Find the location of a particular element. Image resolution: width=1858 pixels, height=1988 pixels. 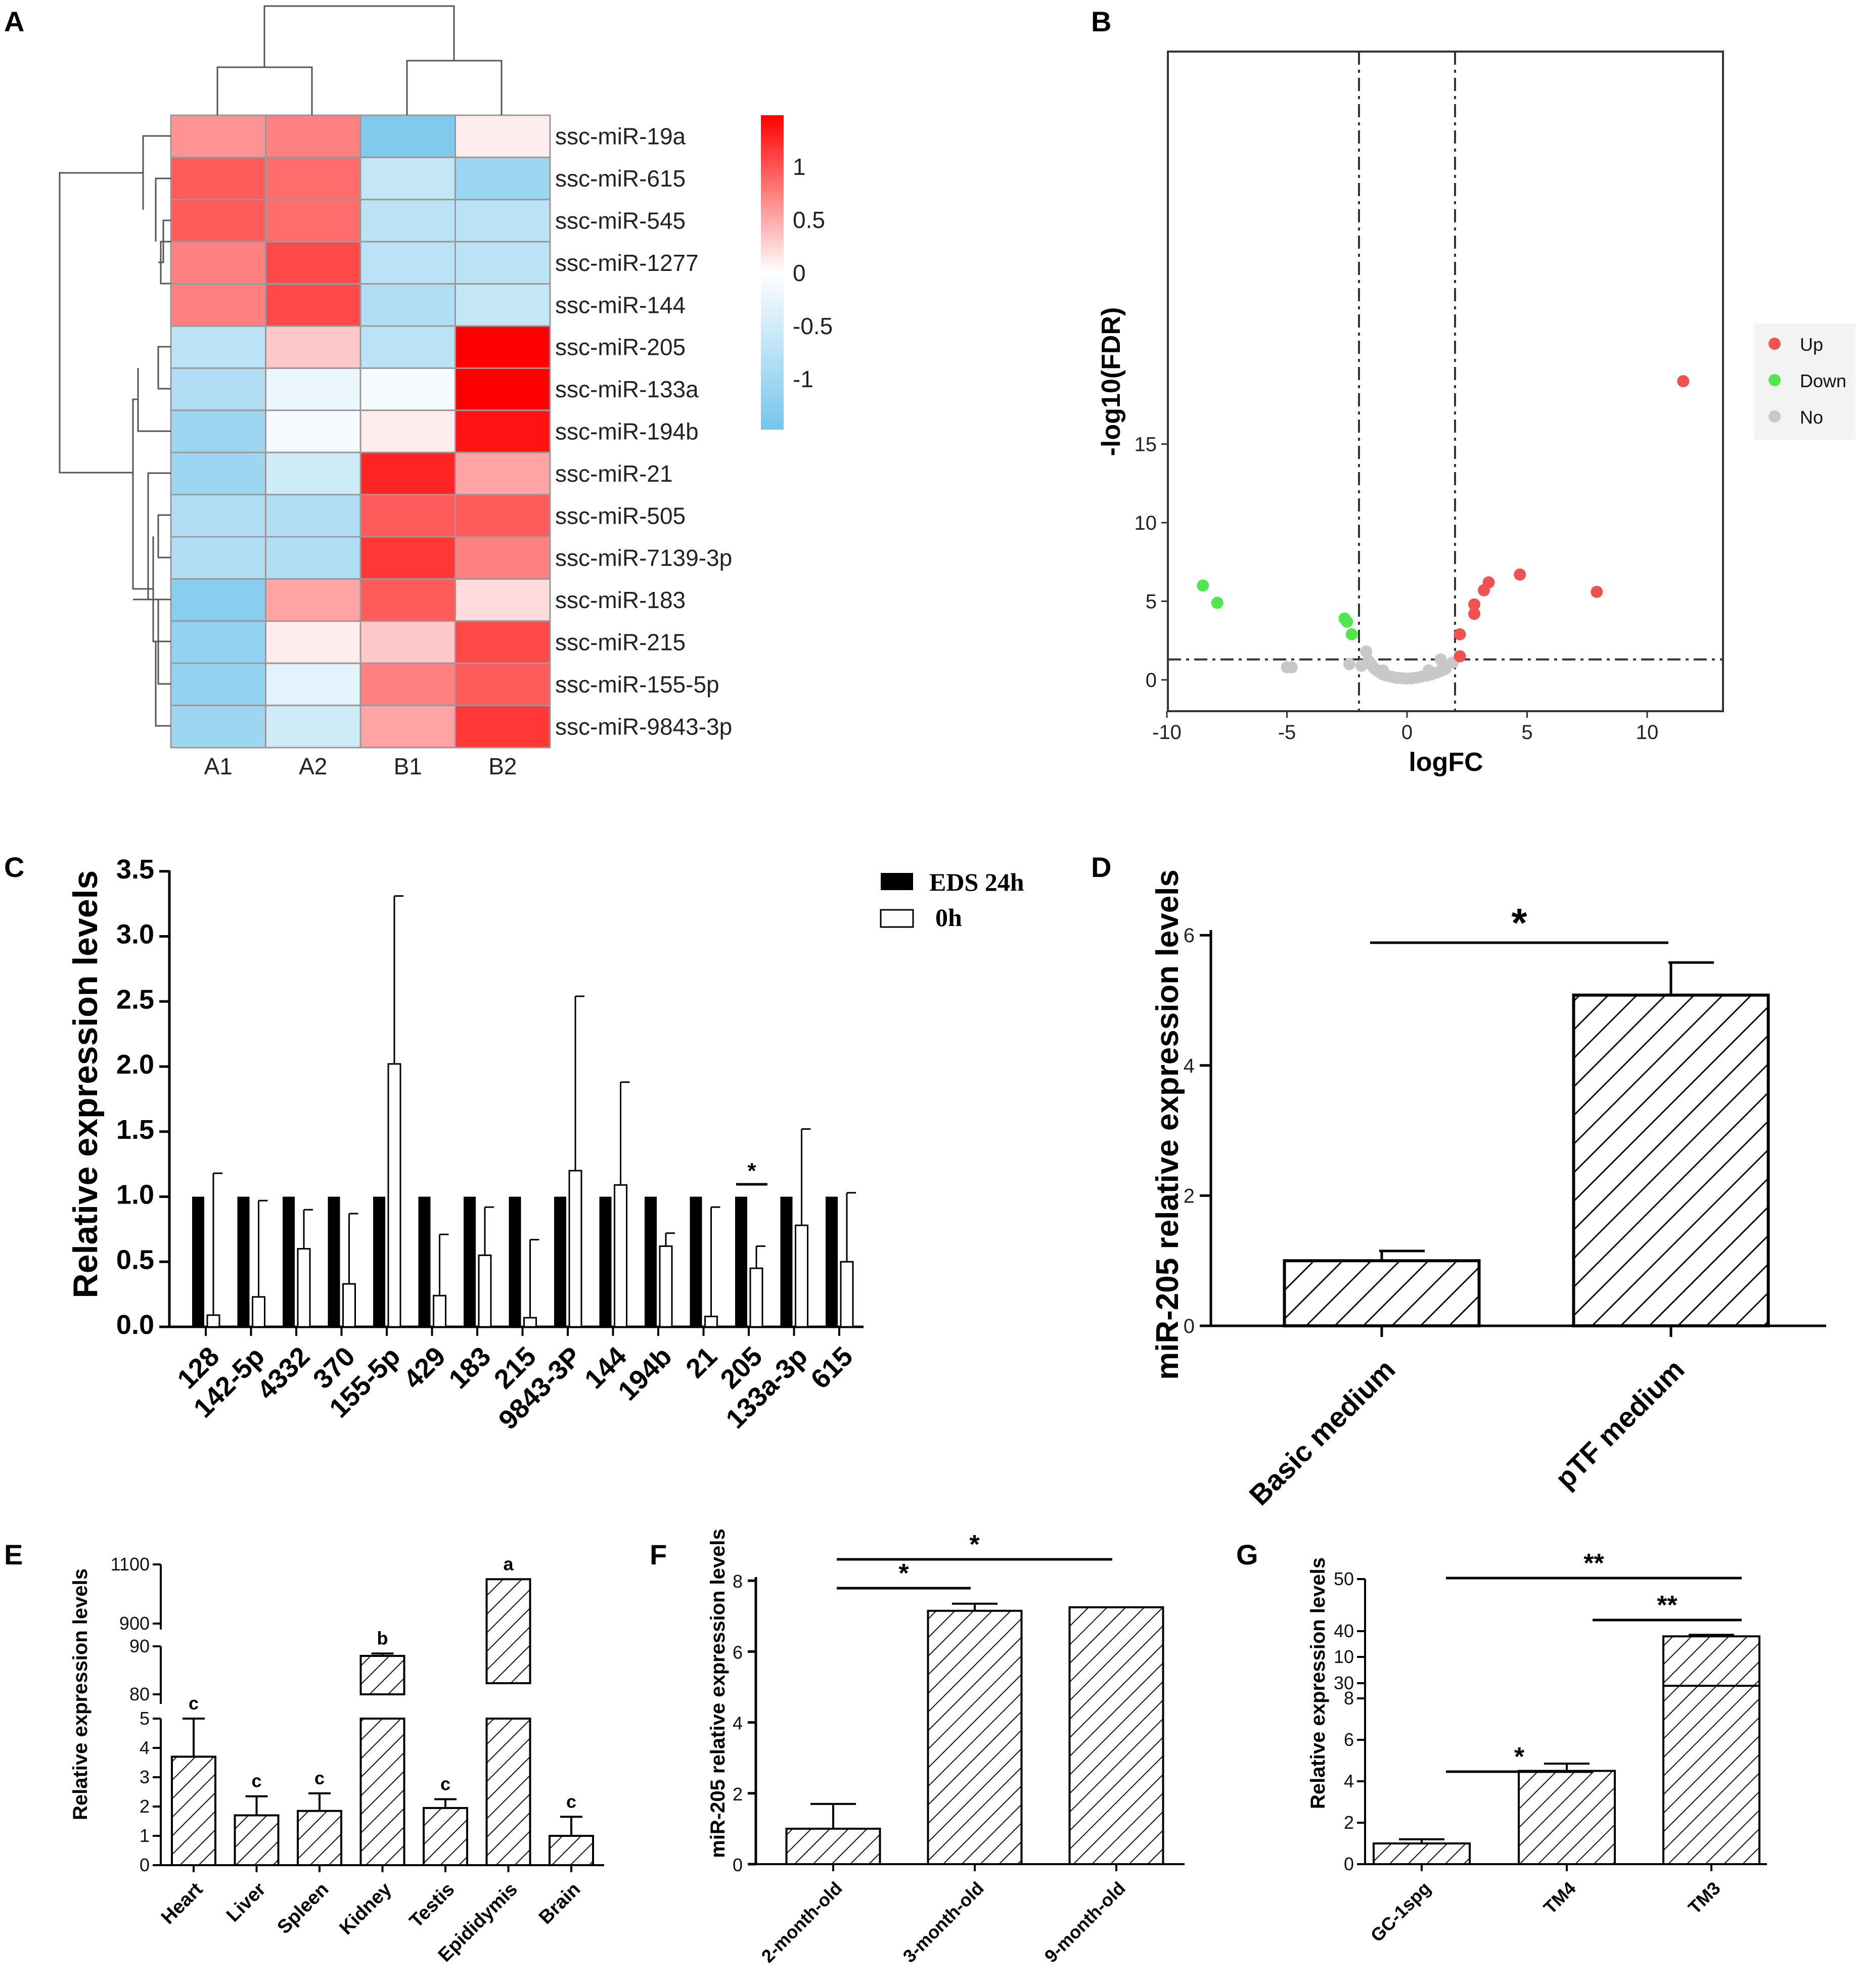

point-down is located at coordinates (1217, 602).